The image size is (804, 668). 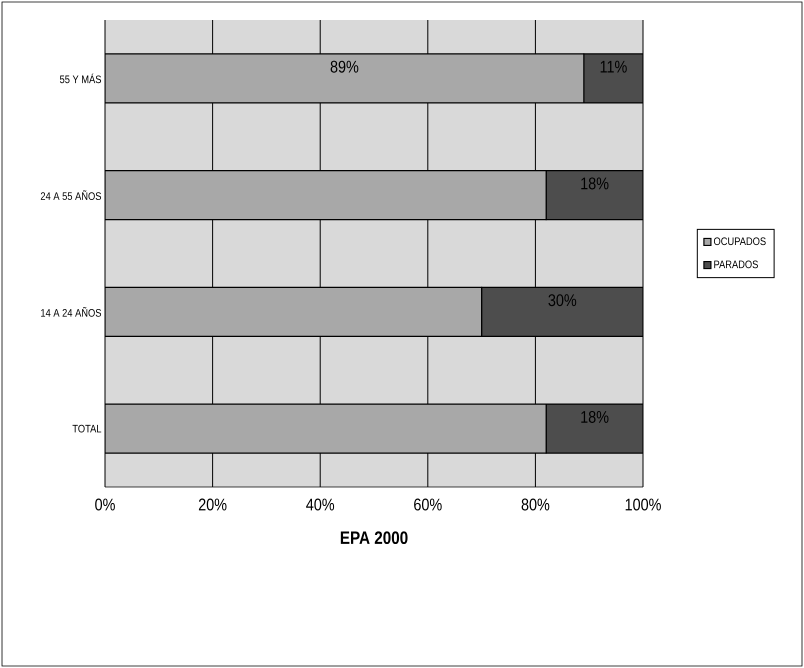 What do you see at coordinates (212, 504) in the screenshot?
I see `x-tick-label: 20%` at bounding box center [212, 504].